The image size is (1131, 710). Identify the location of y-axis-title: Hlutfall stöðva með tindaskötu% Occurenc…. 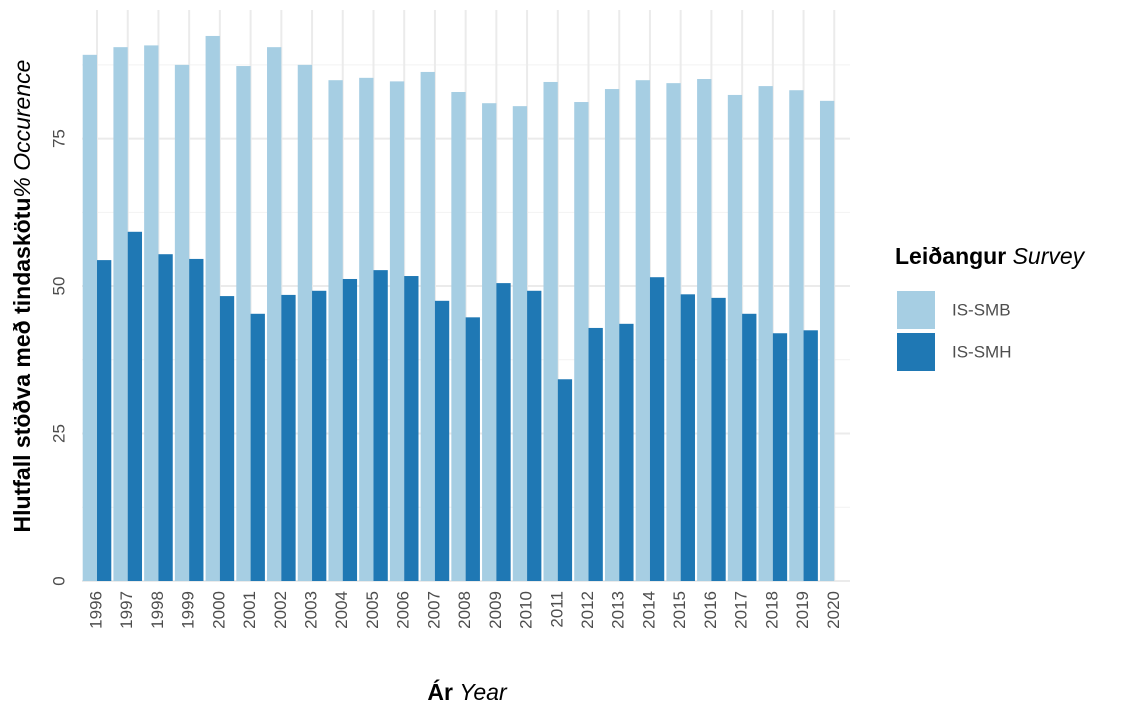
(22, 296).